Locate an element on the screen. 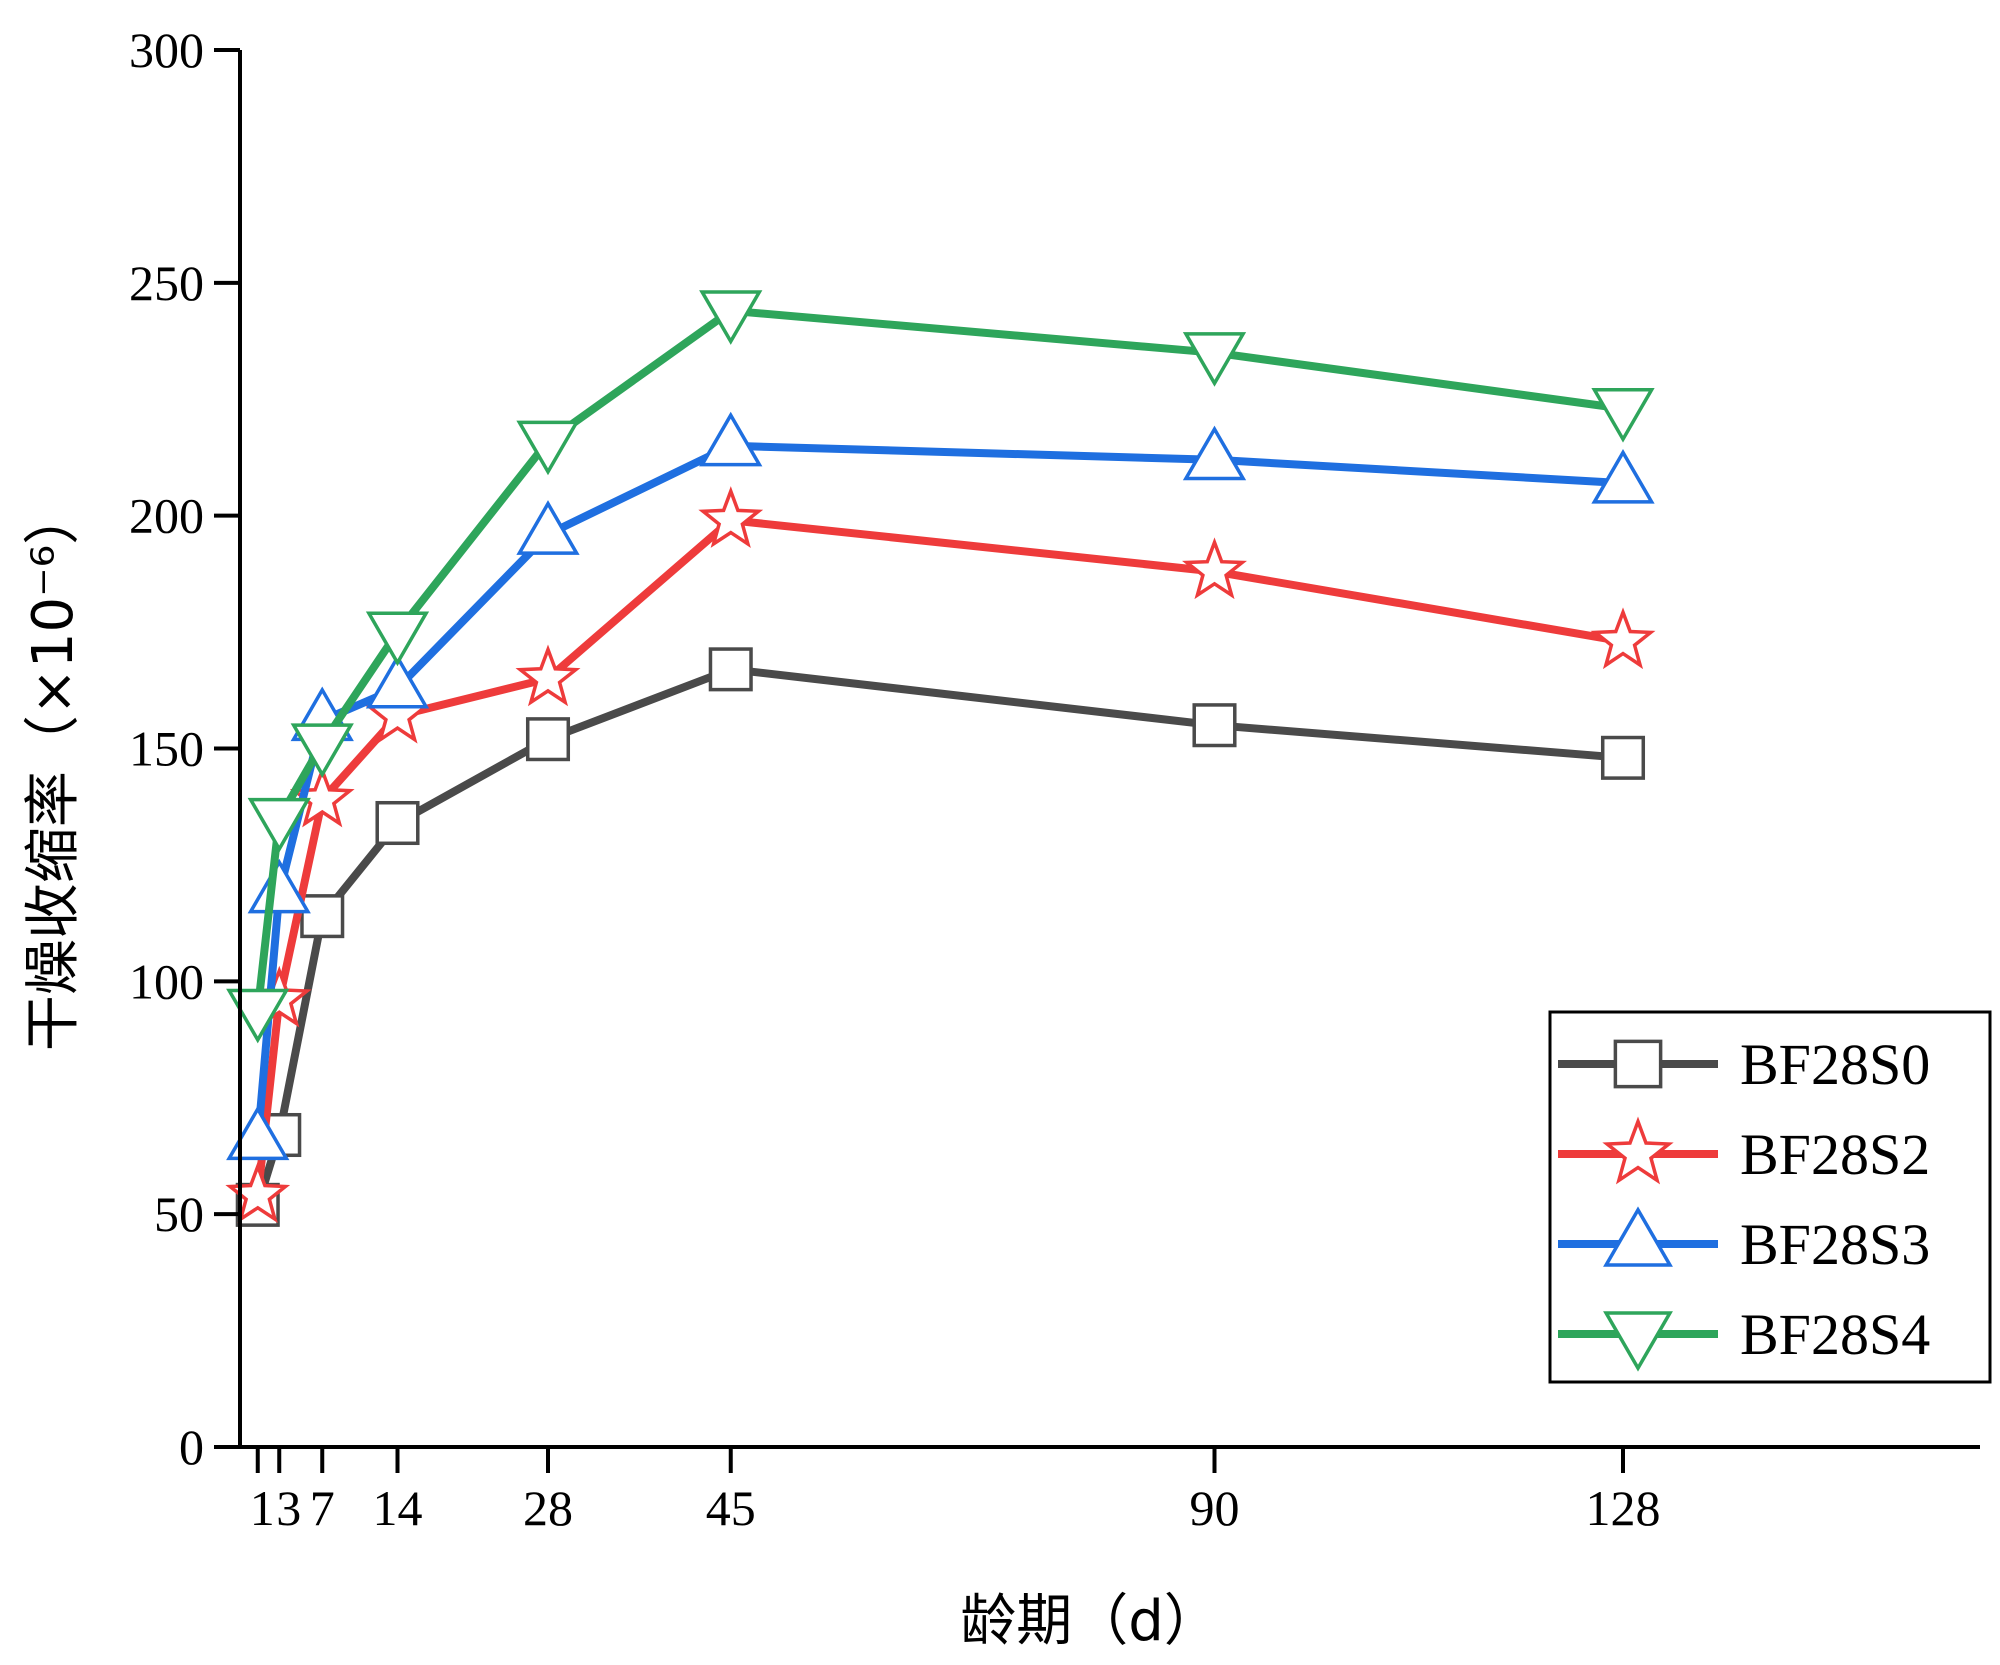 The height and width of the screenshot is (1665, 2000). x-axis-title: 龄期（d） is located at coordinates (1090, 1621).